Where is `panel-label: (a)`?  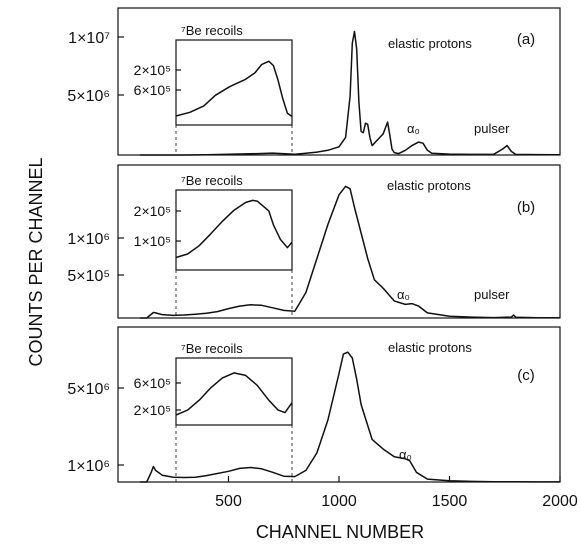
panel-label: (a) is located at coordinates (526, 39).